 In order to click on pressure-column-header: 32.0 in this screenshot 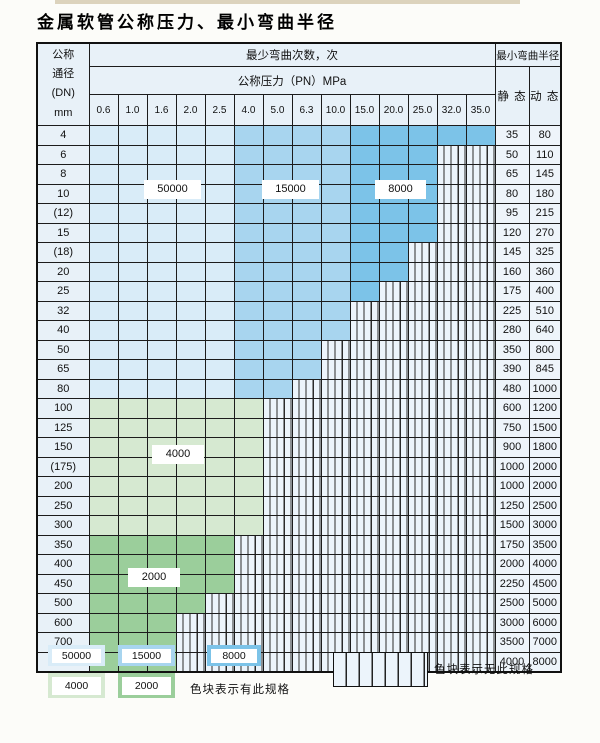, I will do `click(451, 110)`.